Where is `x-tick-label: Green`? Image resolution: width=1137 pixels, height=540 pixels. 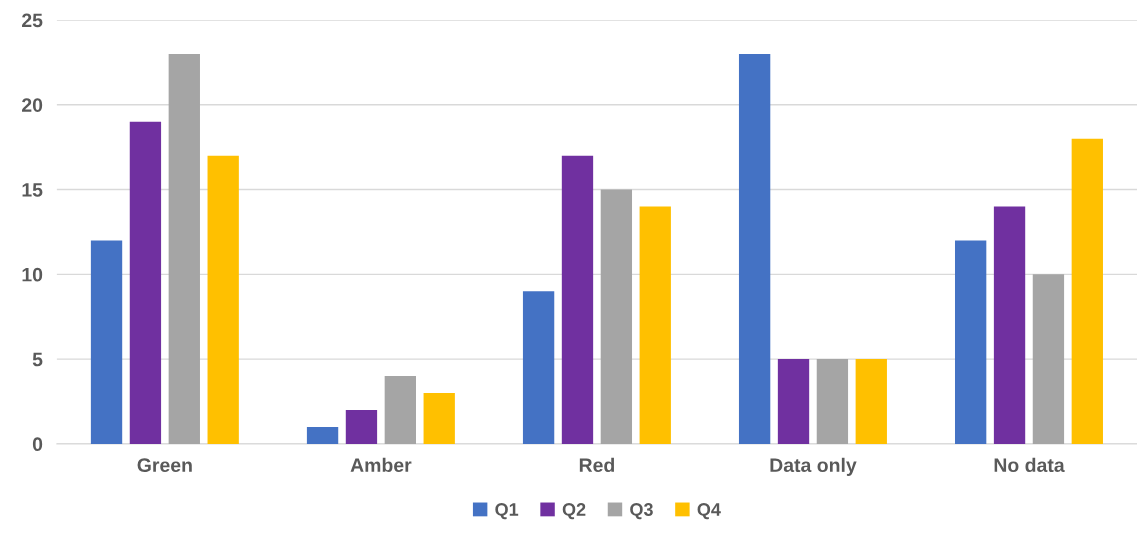
x-tick-label: Green is located at coordinates (164, 465).